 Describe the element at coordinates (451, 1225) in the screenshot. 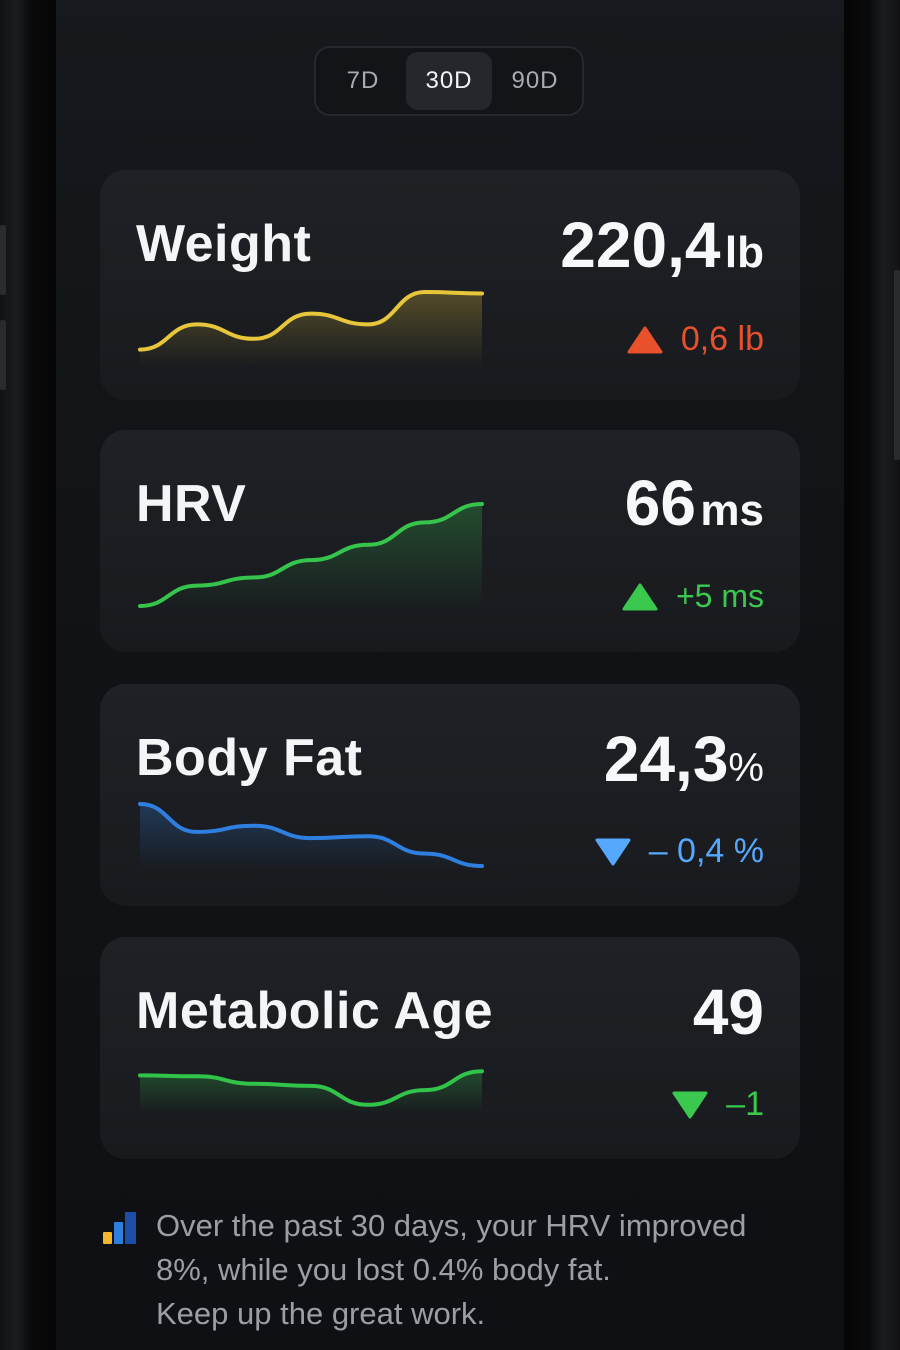

I see `summary-line-1: Over the past 30 days, your HRV improved` at that location.